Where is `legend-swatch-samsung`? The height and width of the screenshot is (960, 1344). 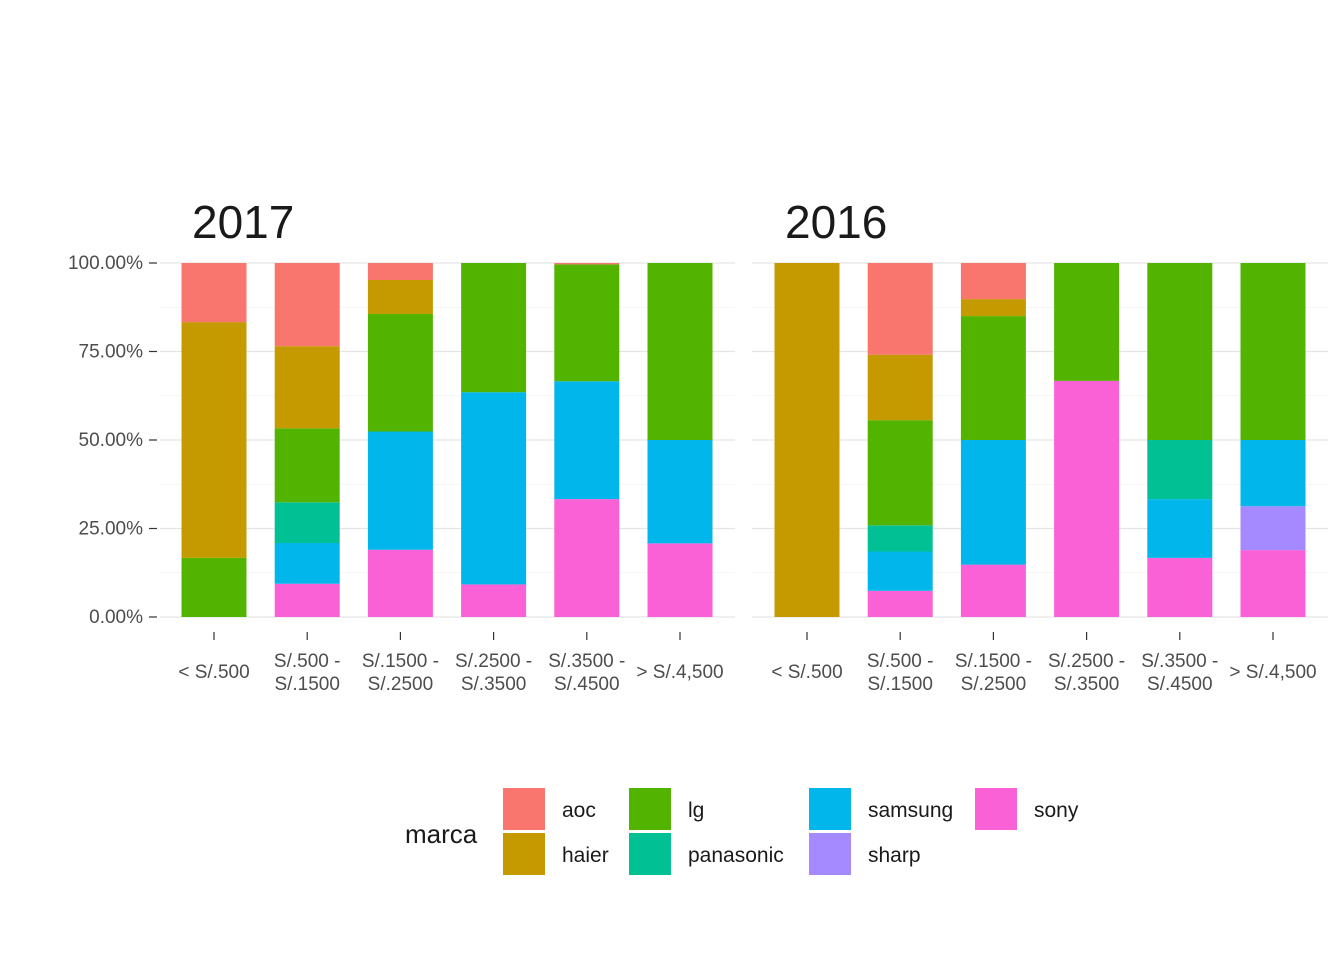
legend-swatch-samsung is located at coordinates (830, 809).